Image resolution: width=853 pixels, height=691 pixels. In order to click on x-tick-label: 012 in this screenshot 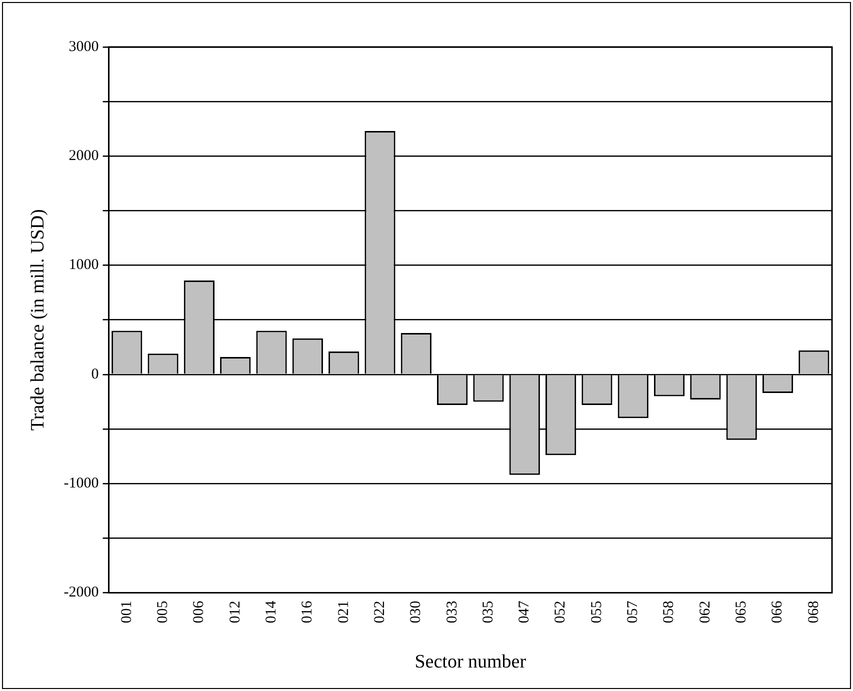, I will do `click(235, 612)`.